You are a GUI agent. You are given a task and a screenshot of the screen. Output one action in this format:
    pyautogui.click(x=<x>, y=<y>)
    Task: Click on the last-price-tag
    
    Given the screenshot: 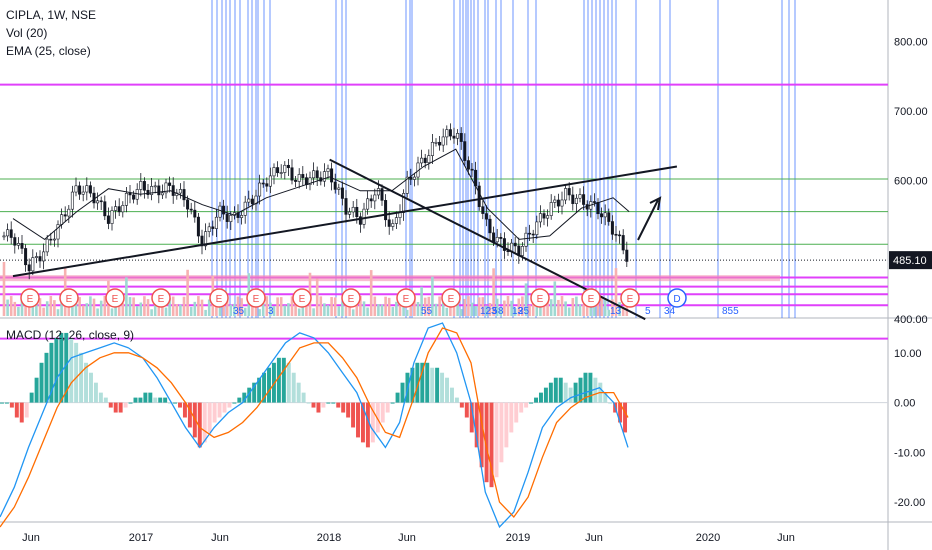 What is the action you would take?
    pyautogui.click(x=910, y=260)
    